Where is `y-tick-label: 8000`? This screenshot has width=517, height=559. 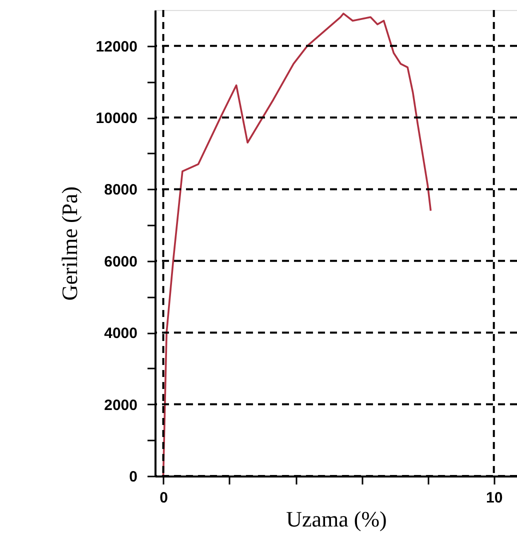
y-tick-label: 8000 is located at coordinates (121, 190).